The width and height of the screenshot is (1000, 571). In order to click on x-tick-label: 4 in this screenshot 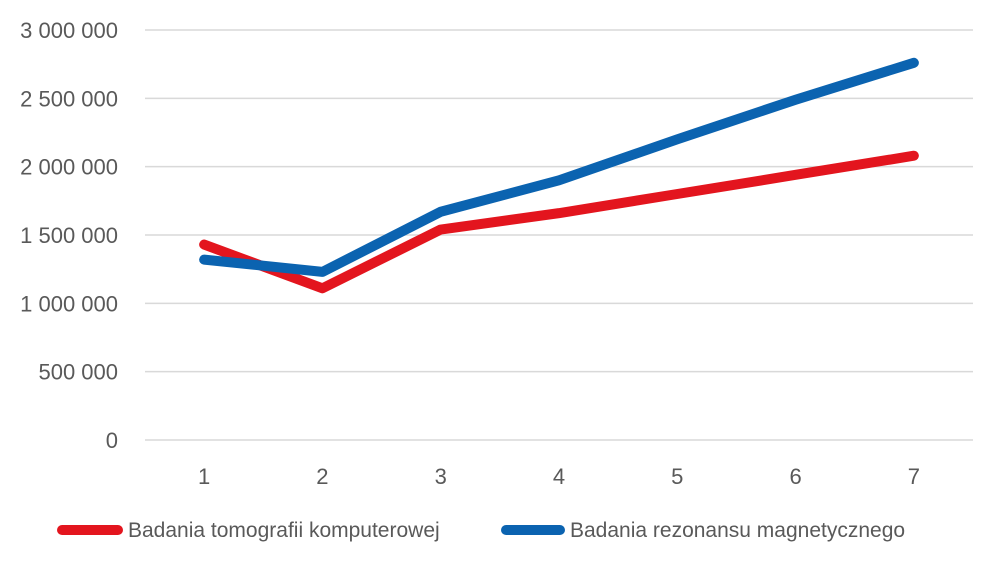, I will do `click(559, 476)`.